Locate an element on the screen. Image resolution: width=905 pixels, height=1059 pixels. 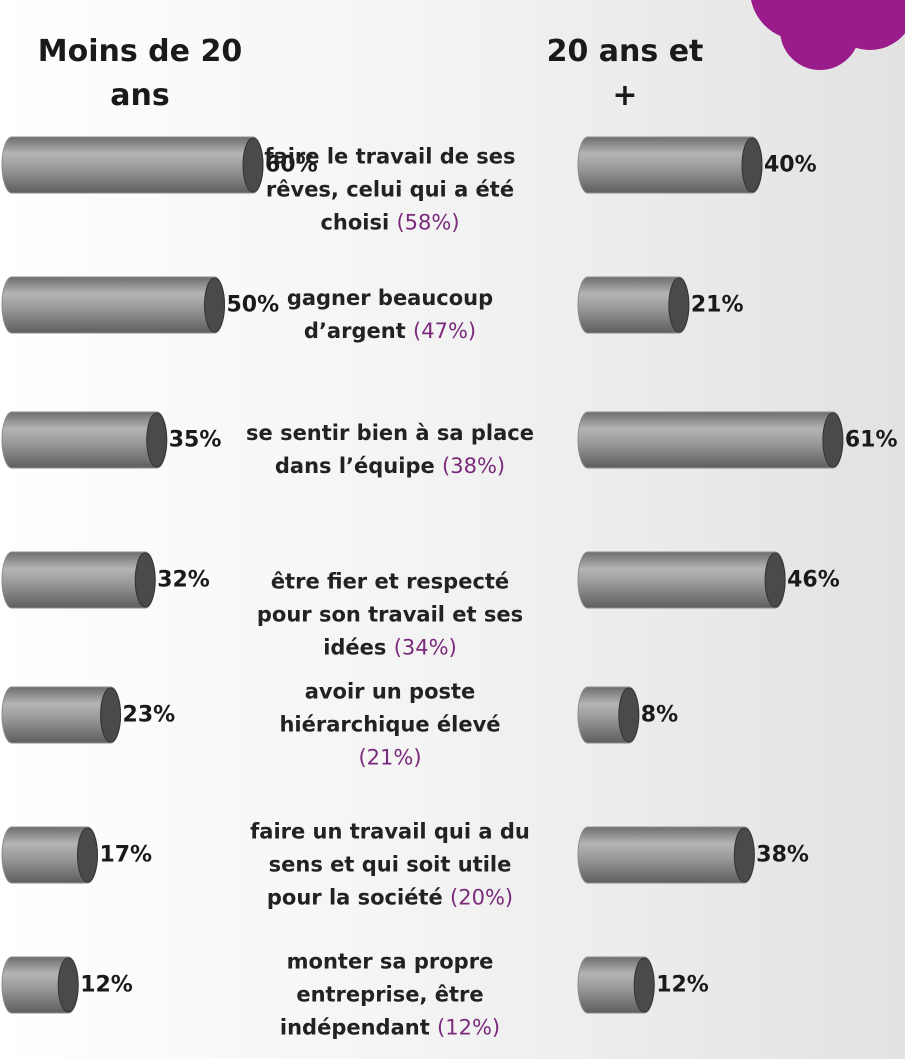
flower is located at coordinates (828, 35).